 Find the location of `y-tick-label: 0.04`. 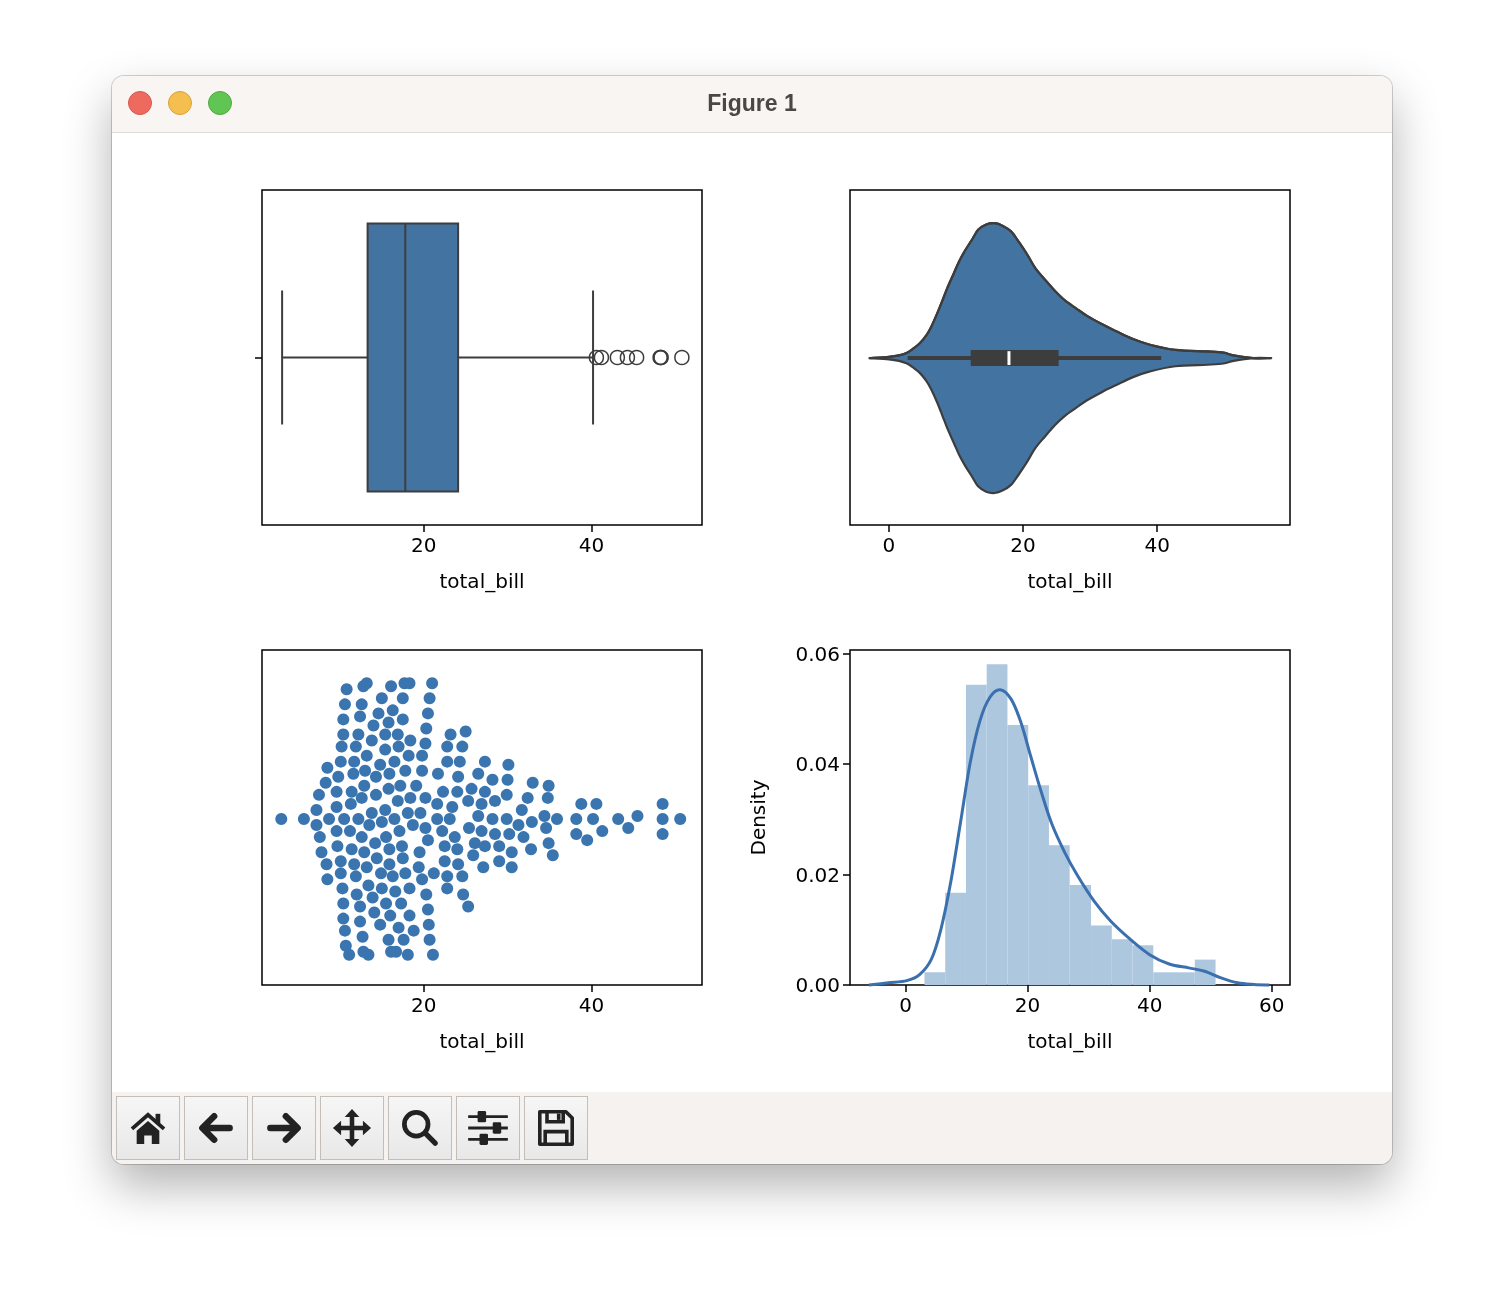

y-tick-label: 0.04 is located at coordinates (817, 764).